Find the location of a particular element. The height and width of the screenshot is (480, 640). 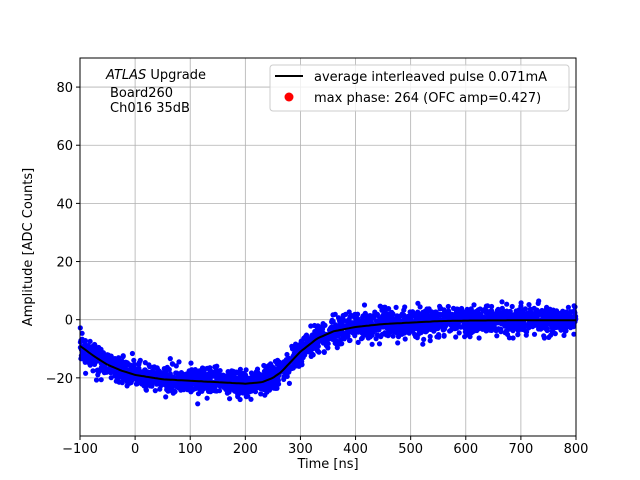

y-tick-label: 40 is located at coordinates (64, 204).